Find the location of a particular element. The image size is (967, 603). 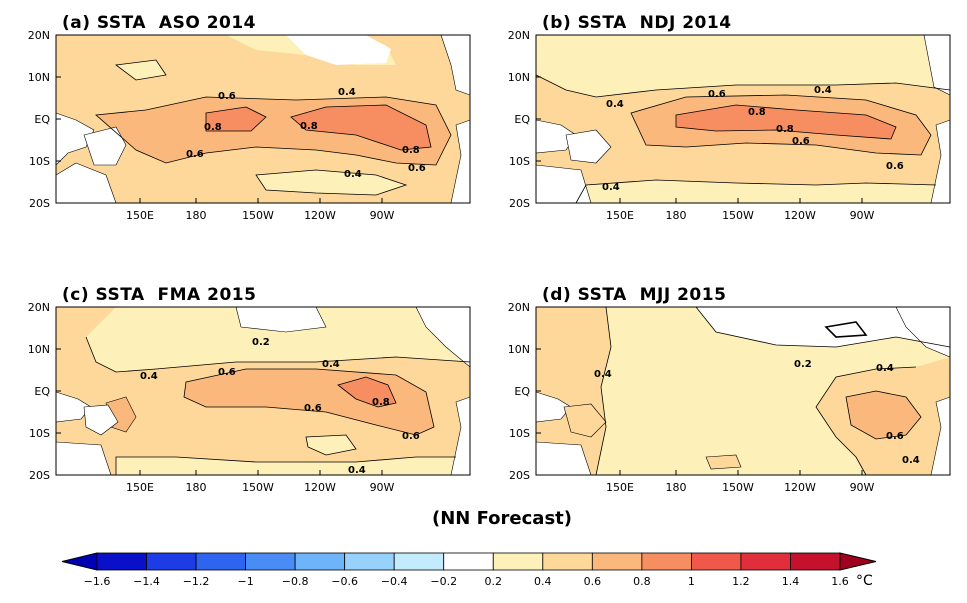

colorbar-tick-label: −1.2 is located at coordinates (196, 581).